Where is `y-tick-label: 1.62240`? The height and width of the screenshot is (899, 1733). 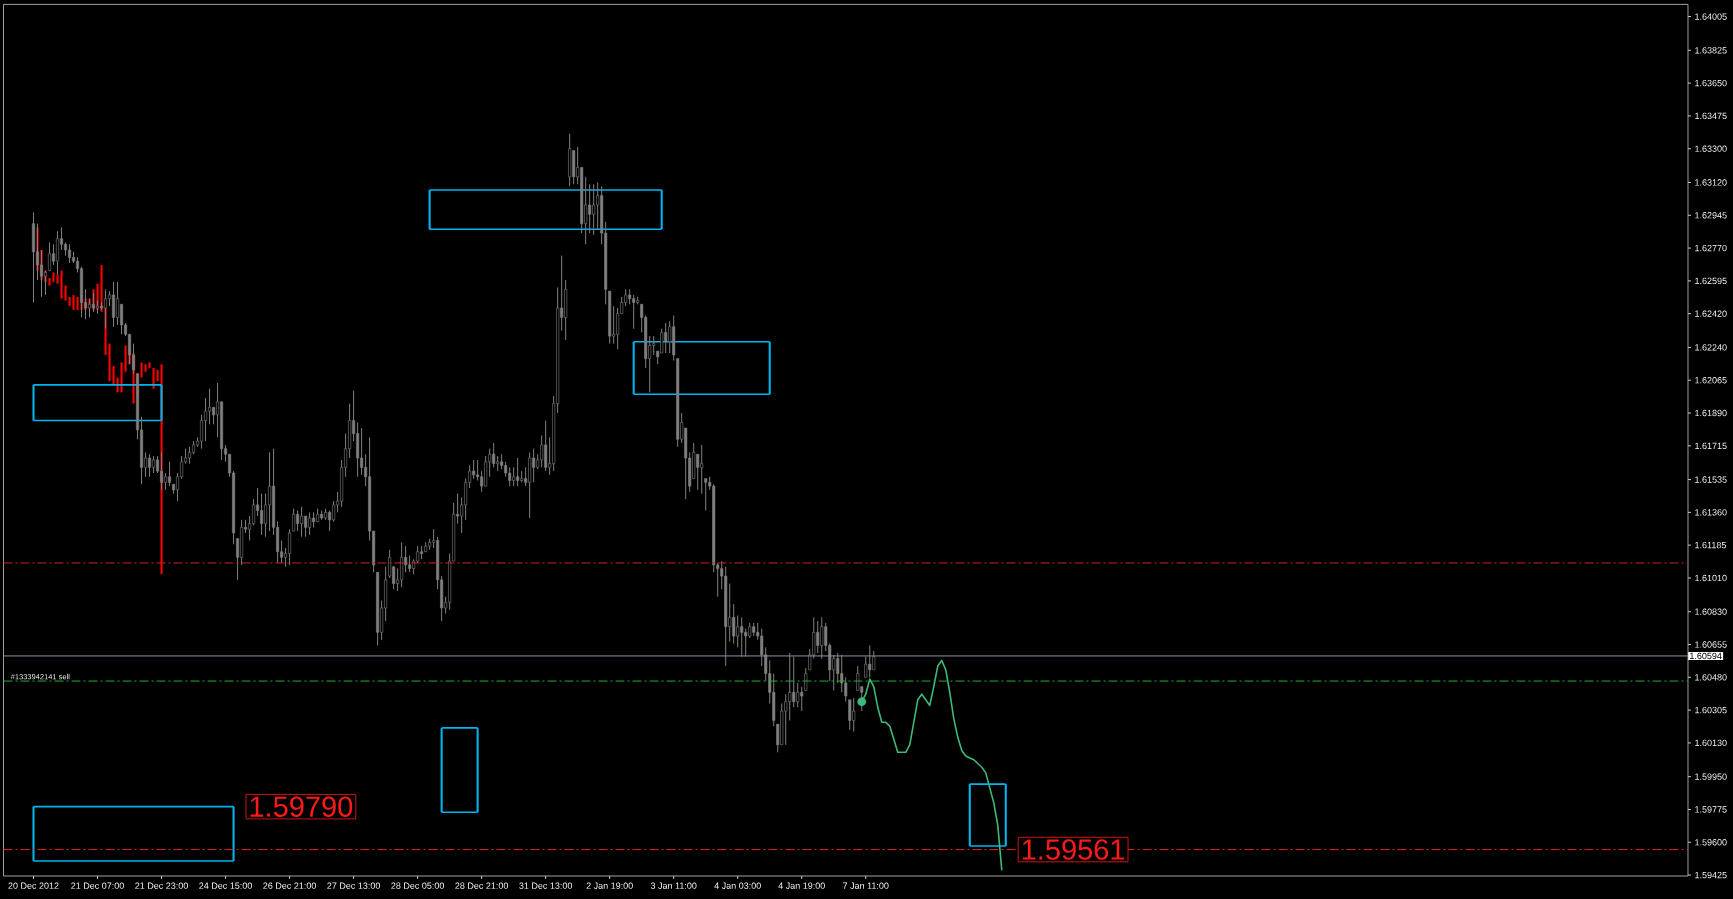 y-tick-label: 1.62240 is located at coordinates (1711, 347).